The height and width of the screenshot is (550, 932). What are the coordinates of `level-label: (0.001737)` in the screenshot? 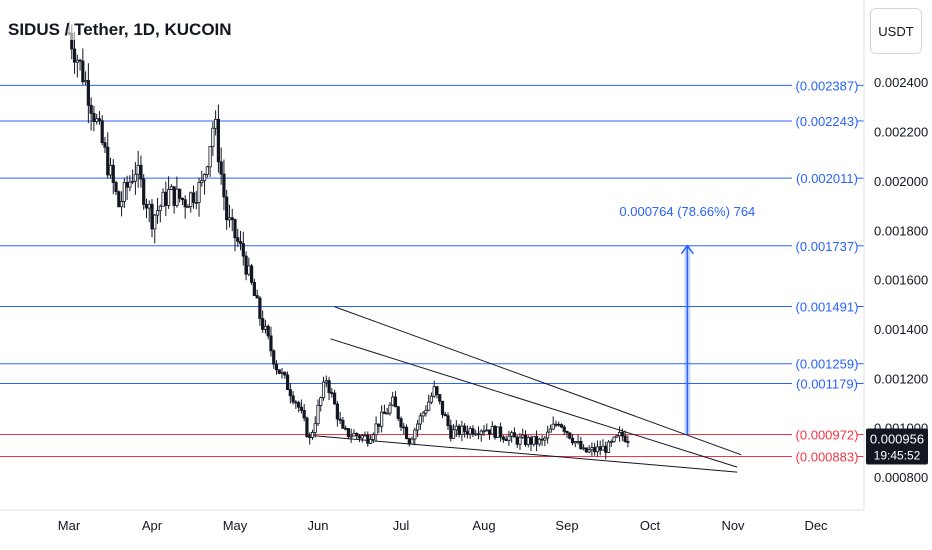 It's located at (827, 246).